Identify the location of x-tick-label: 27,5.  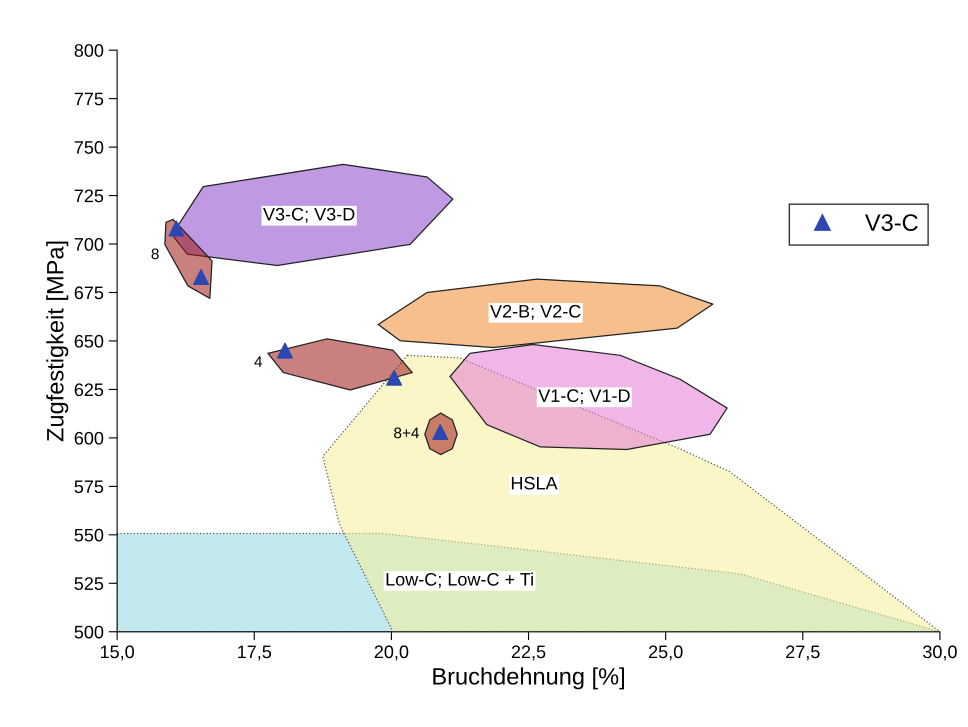
(803, 652).